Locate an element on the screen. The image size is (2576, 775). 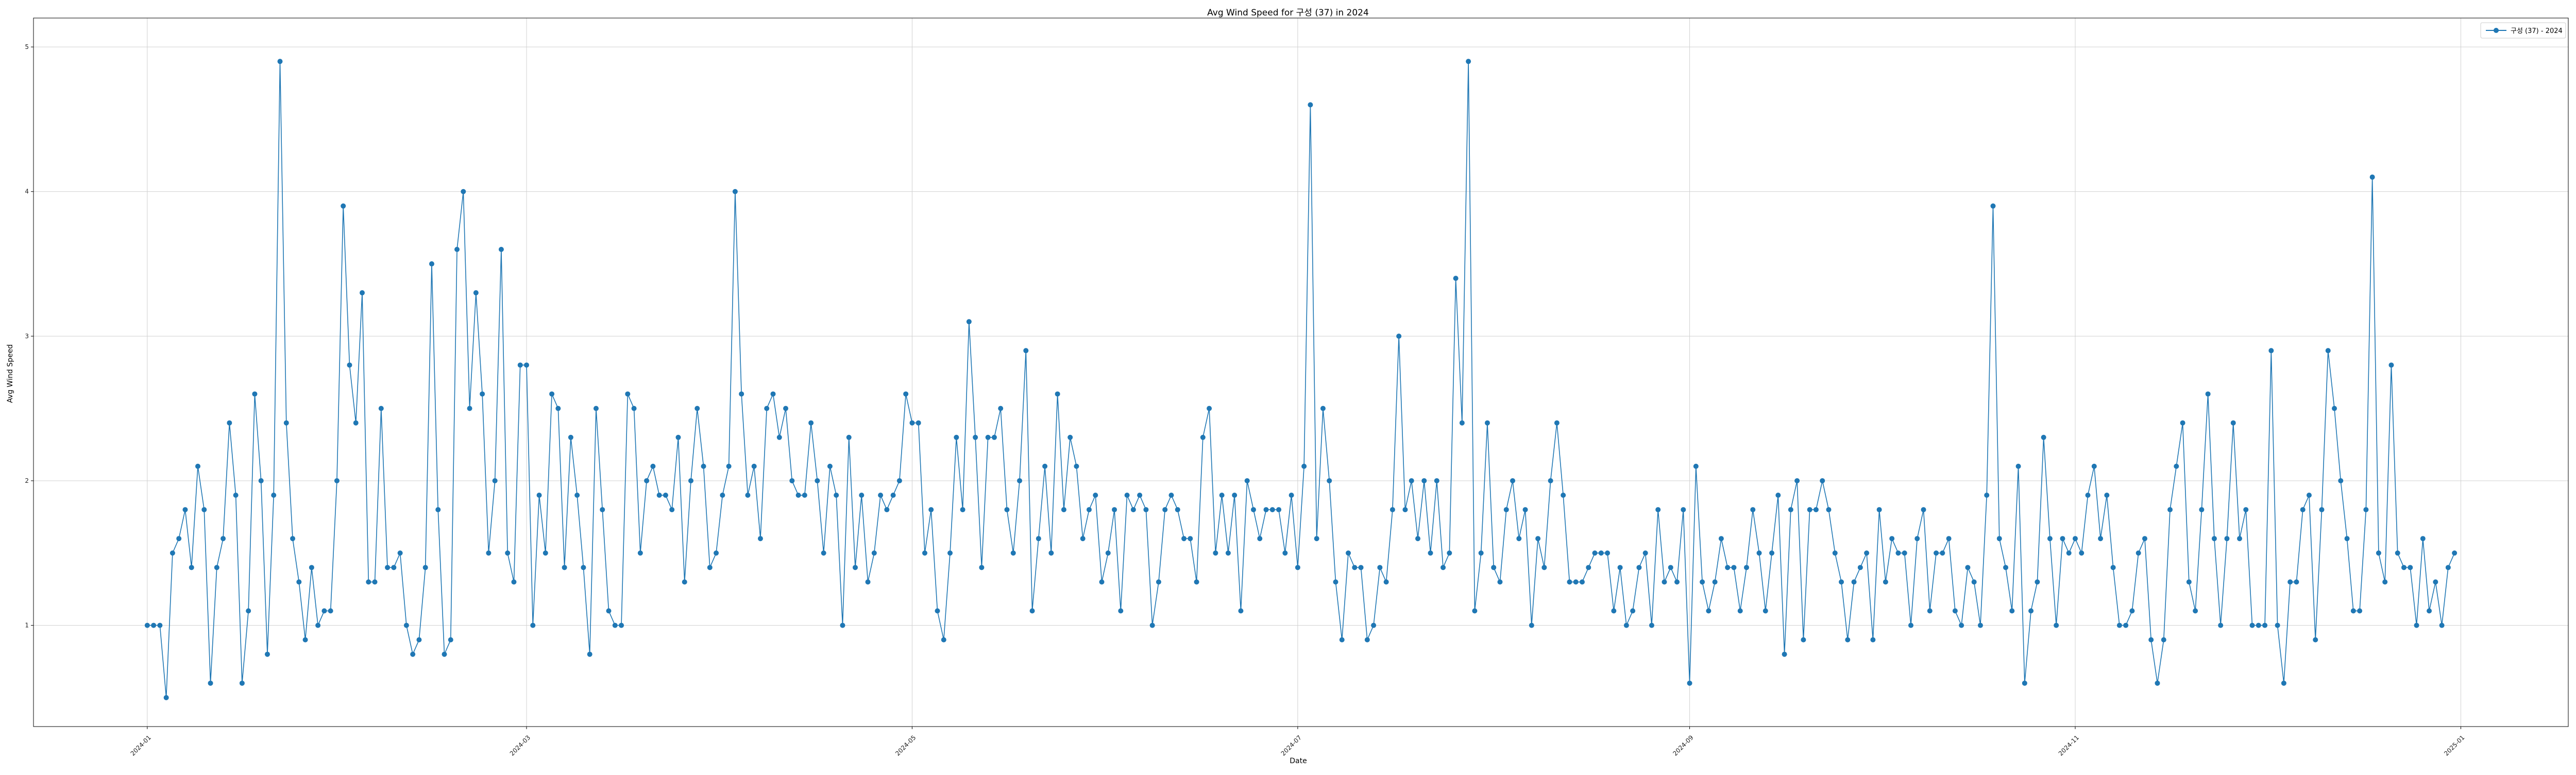
x-tick-label: 2024-09 is located at coordinates (1682, 745).